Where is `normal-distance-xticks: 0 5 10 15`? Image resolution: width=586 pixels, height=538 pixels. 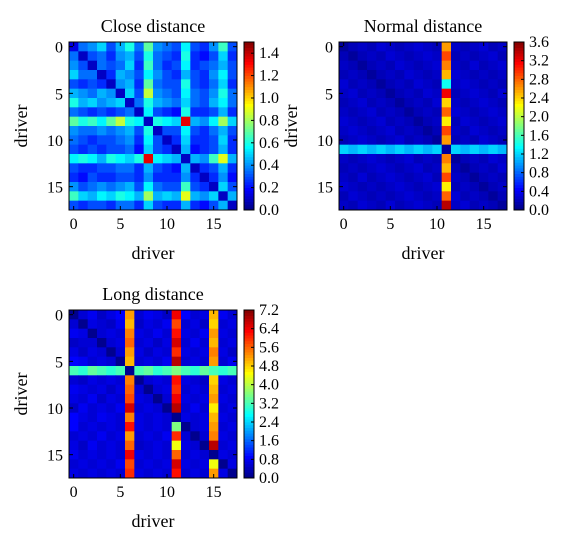 normal-distance-xticks: 0 5 10 15 is located at coordinates (416, 137).